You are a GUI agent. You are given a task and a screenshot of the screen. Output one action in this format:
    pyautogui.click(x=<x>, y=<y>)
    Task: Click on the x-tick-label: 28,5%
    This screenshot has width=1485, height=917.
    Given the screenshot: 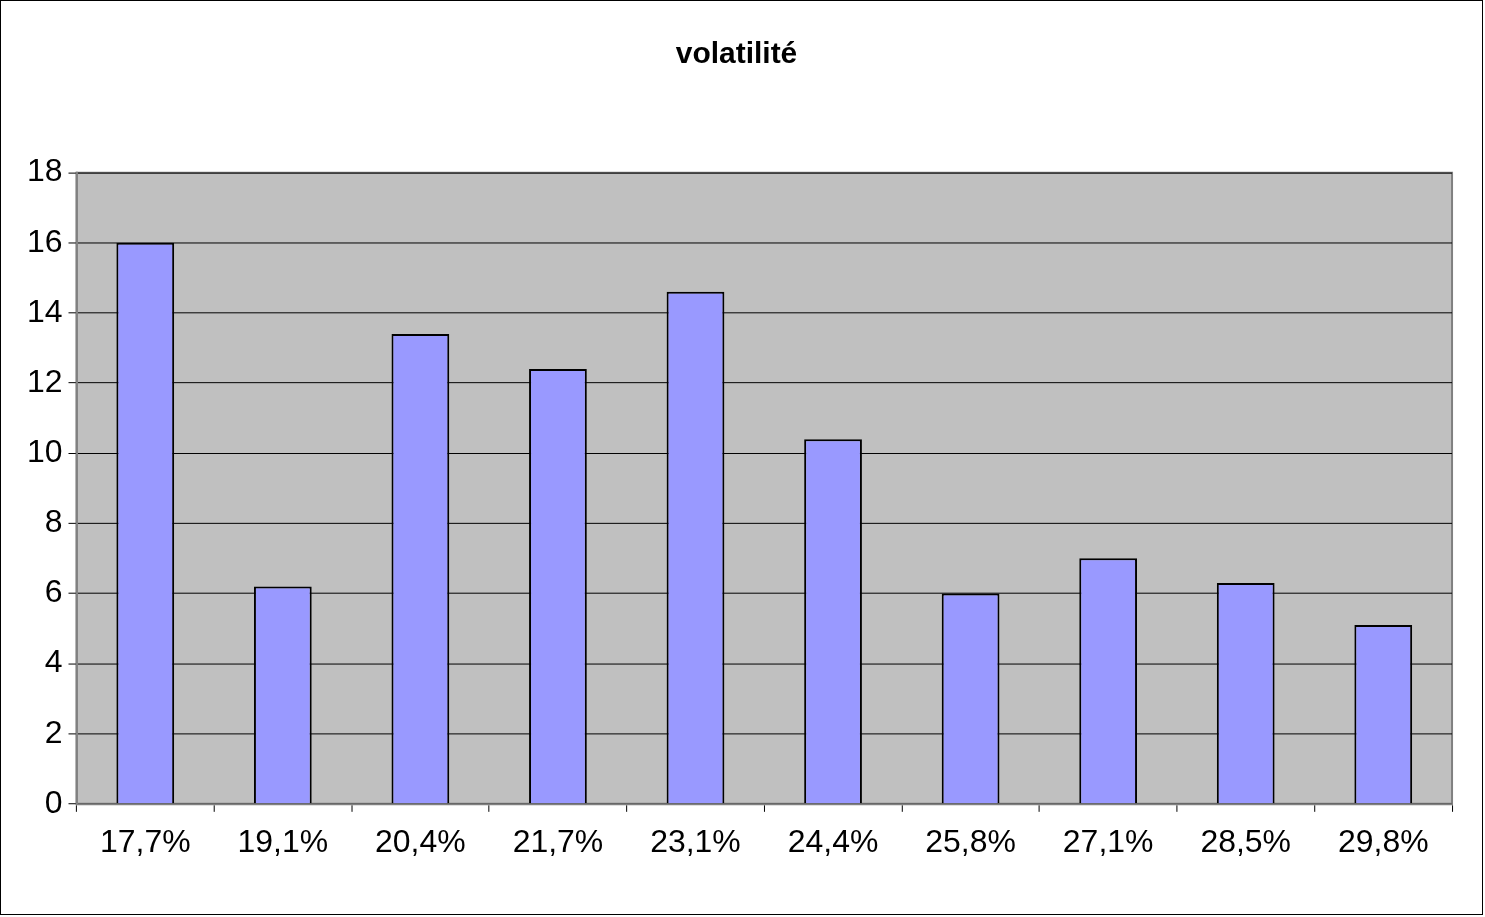 What is the action you would take?
    pyautogui.click(x=1246, y=840)
    